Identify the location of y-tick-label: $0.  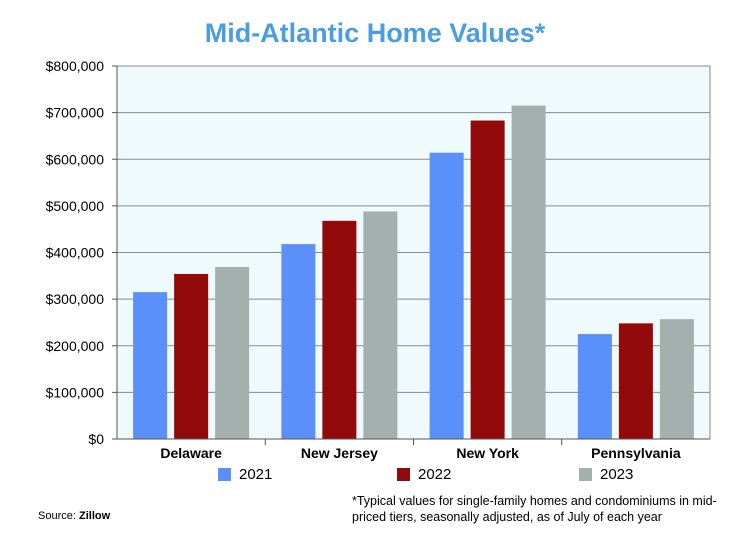
(96, 439).